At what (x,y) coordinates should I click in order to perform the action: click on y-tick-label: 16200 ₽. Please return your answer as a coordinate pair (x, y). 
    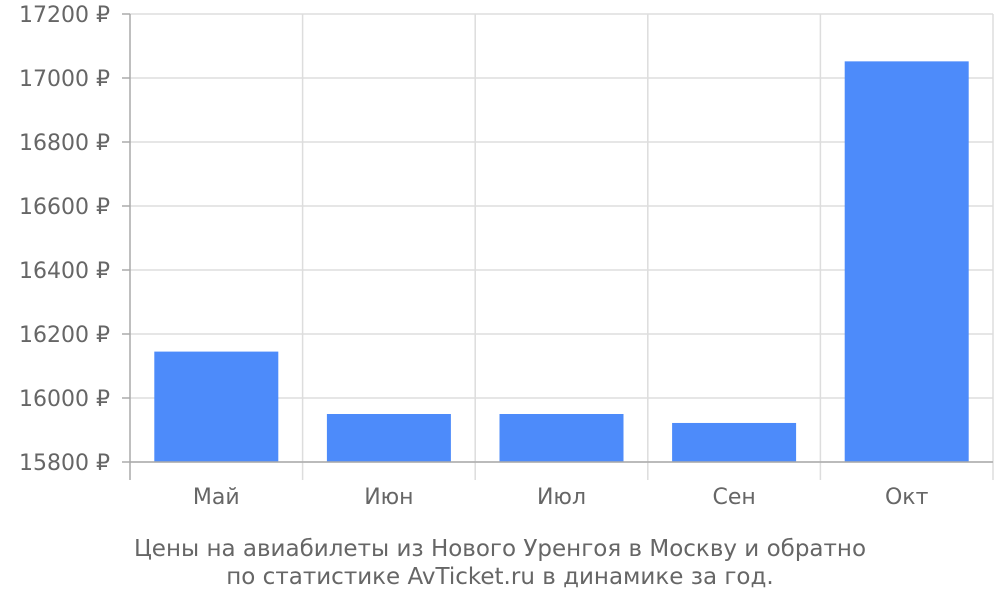
    Looking at the image, I should click on (64, 335).